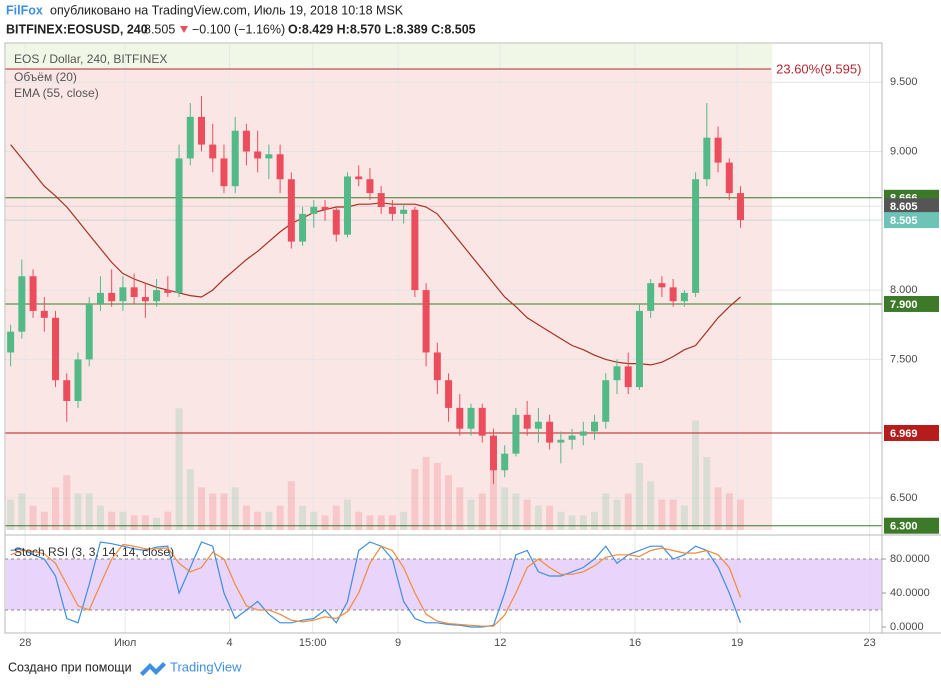 This screenshot has width=941, height=688. What do you see at coordinates (904, 498) in the screenshot?
I see `y-tick-label: 6.500` at bounding box center [904, 498].